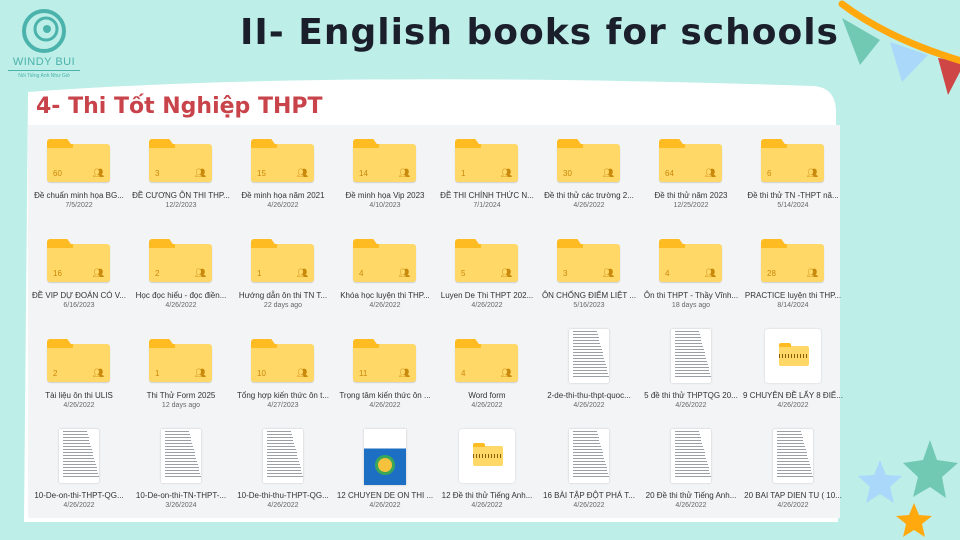 This screenshot has height=540, width=960. Describe the element at coordinates (181, 368) in the screenshot. I see `folder-item: 1 👥︎ Thi Thử Form 2025 12 days ago` at that location.